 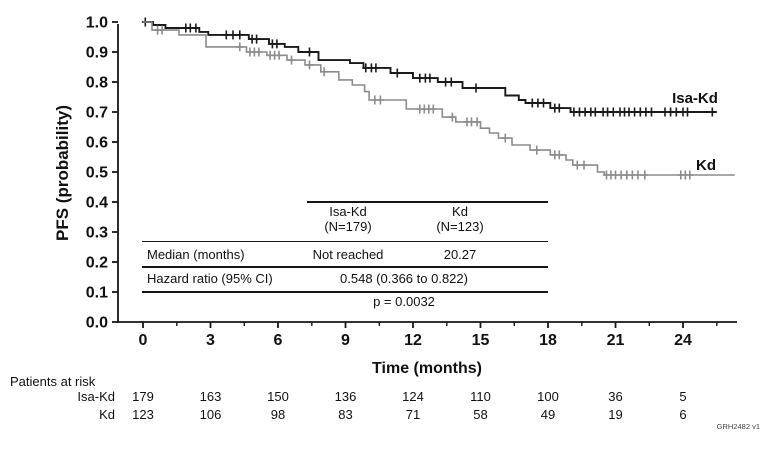 What do you see at coordinates (348, 254) in the screenshot?
I see `stats-median-isakd: Not reached` at bounding box center [348, 254].